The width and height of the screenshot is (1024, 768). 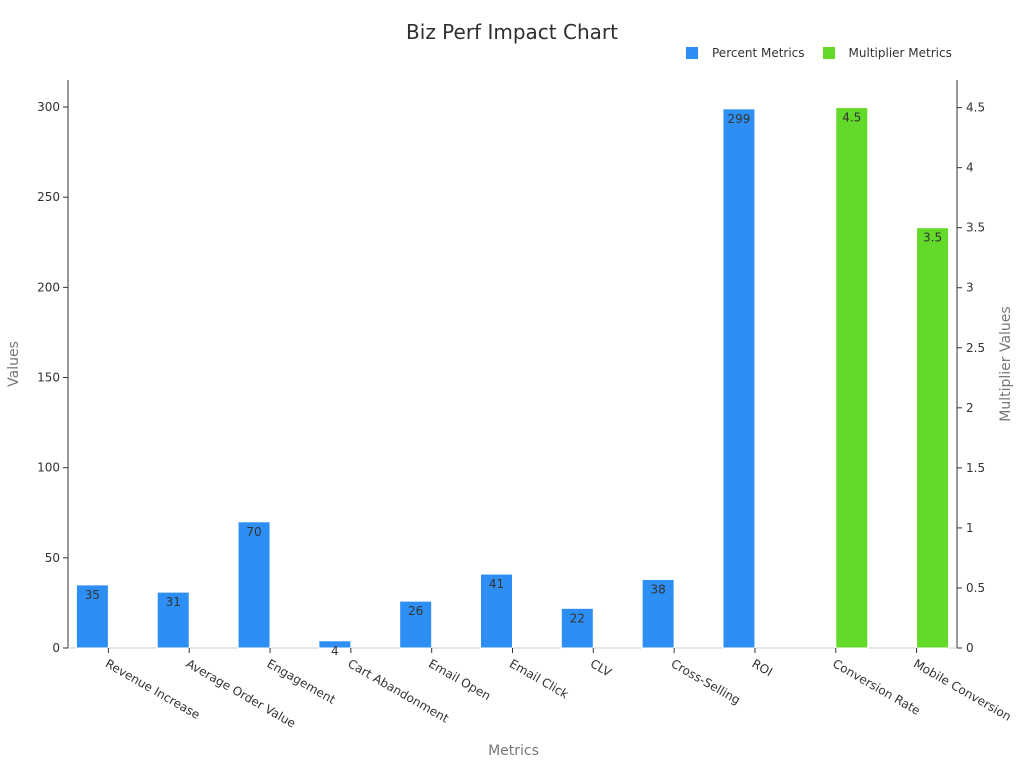 What do you see at coordinates (876, 686) in the screenshot?
I see `x-tick-label: Conversion Rate` at bounding box center [876, 686].